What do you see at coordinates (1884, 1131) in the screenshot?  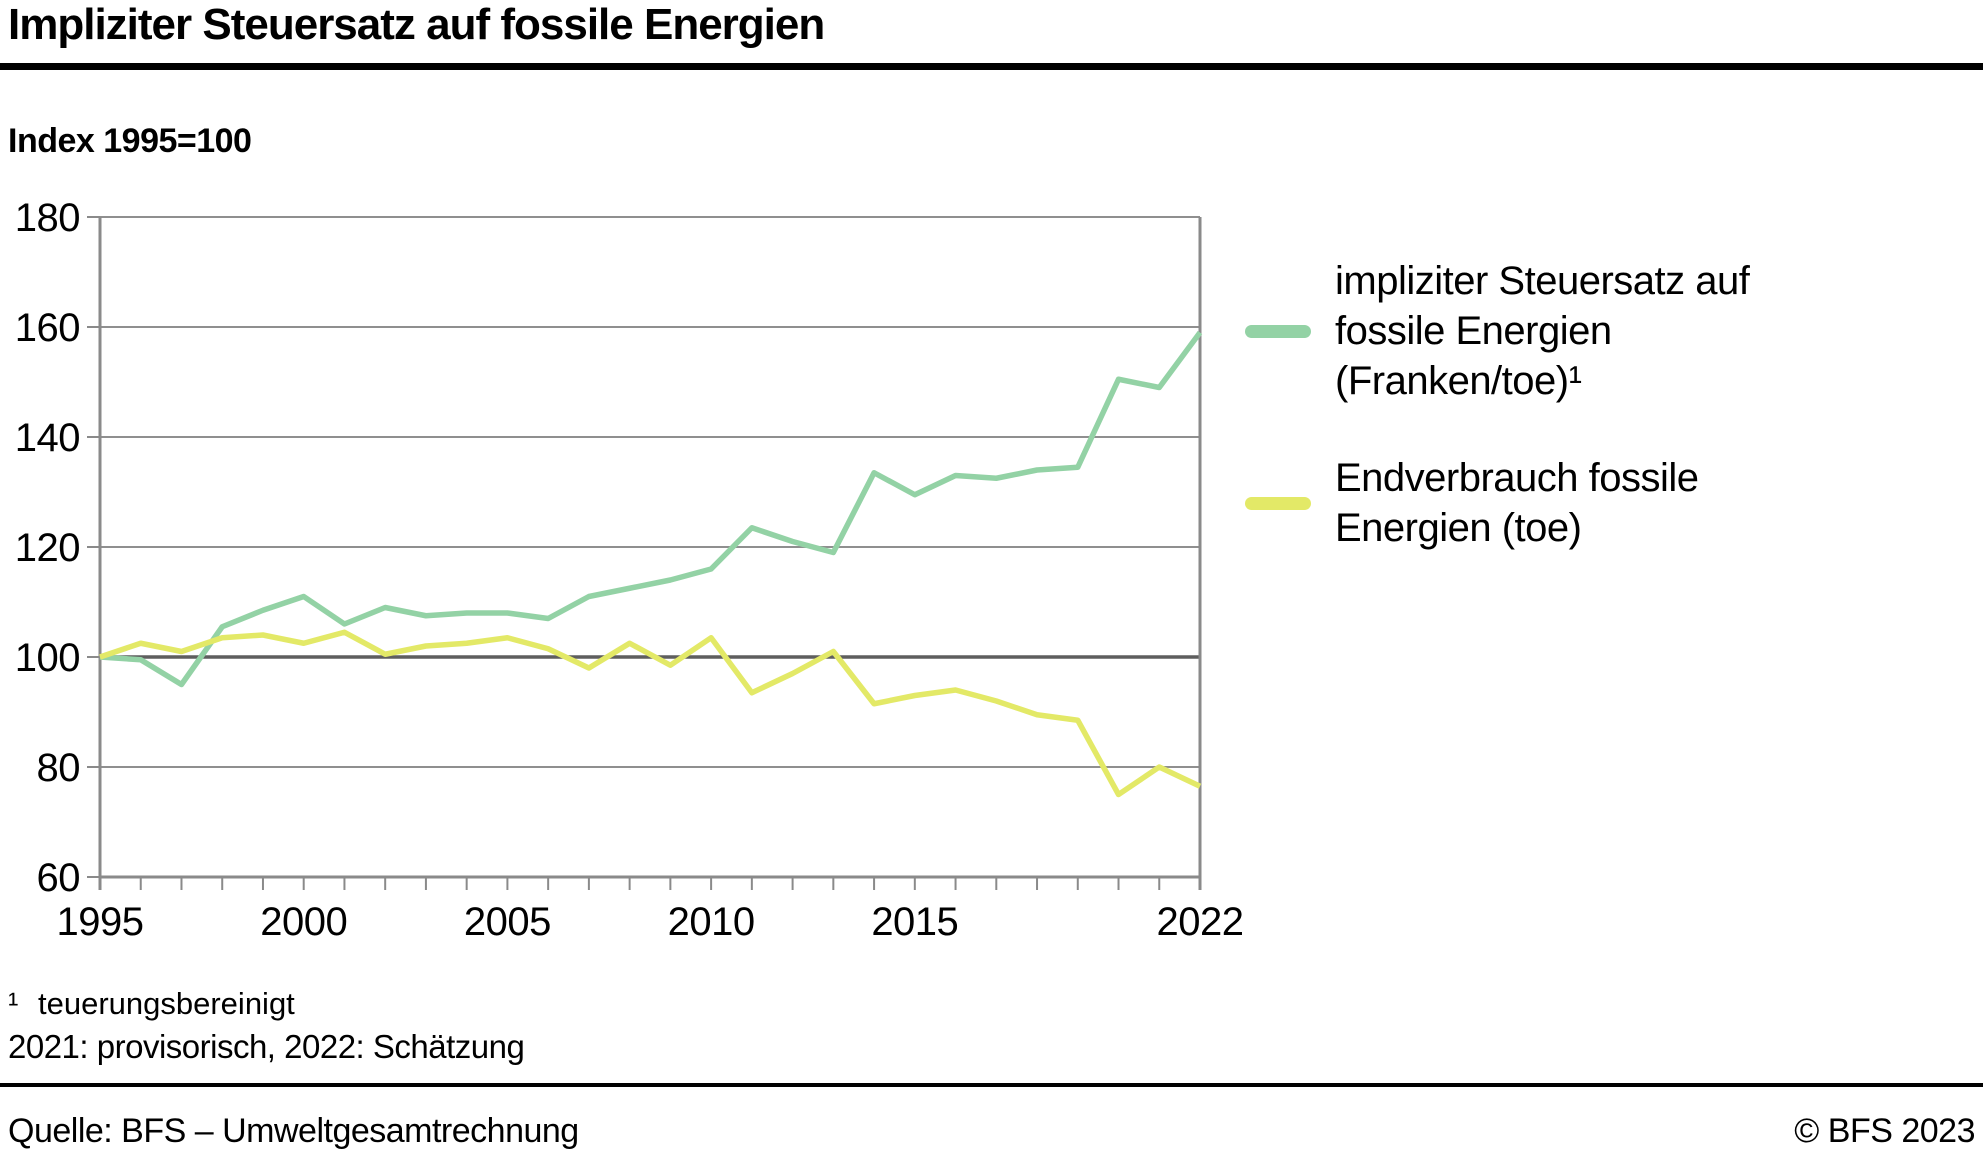 I see `copyright-label: © BFS 2023` at bounding box center [1884, 1131].